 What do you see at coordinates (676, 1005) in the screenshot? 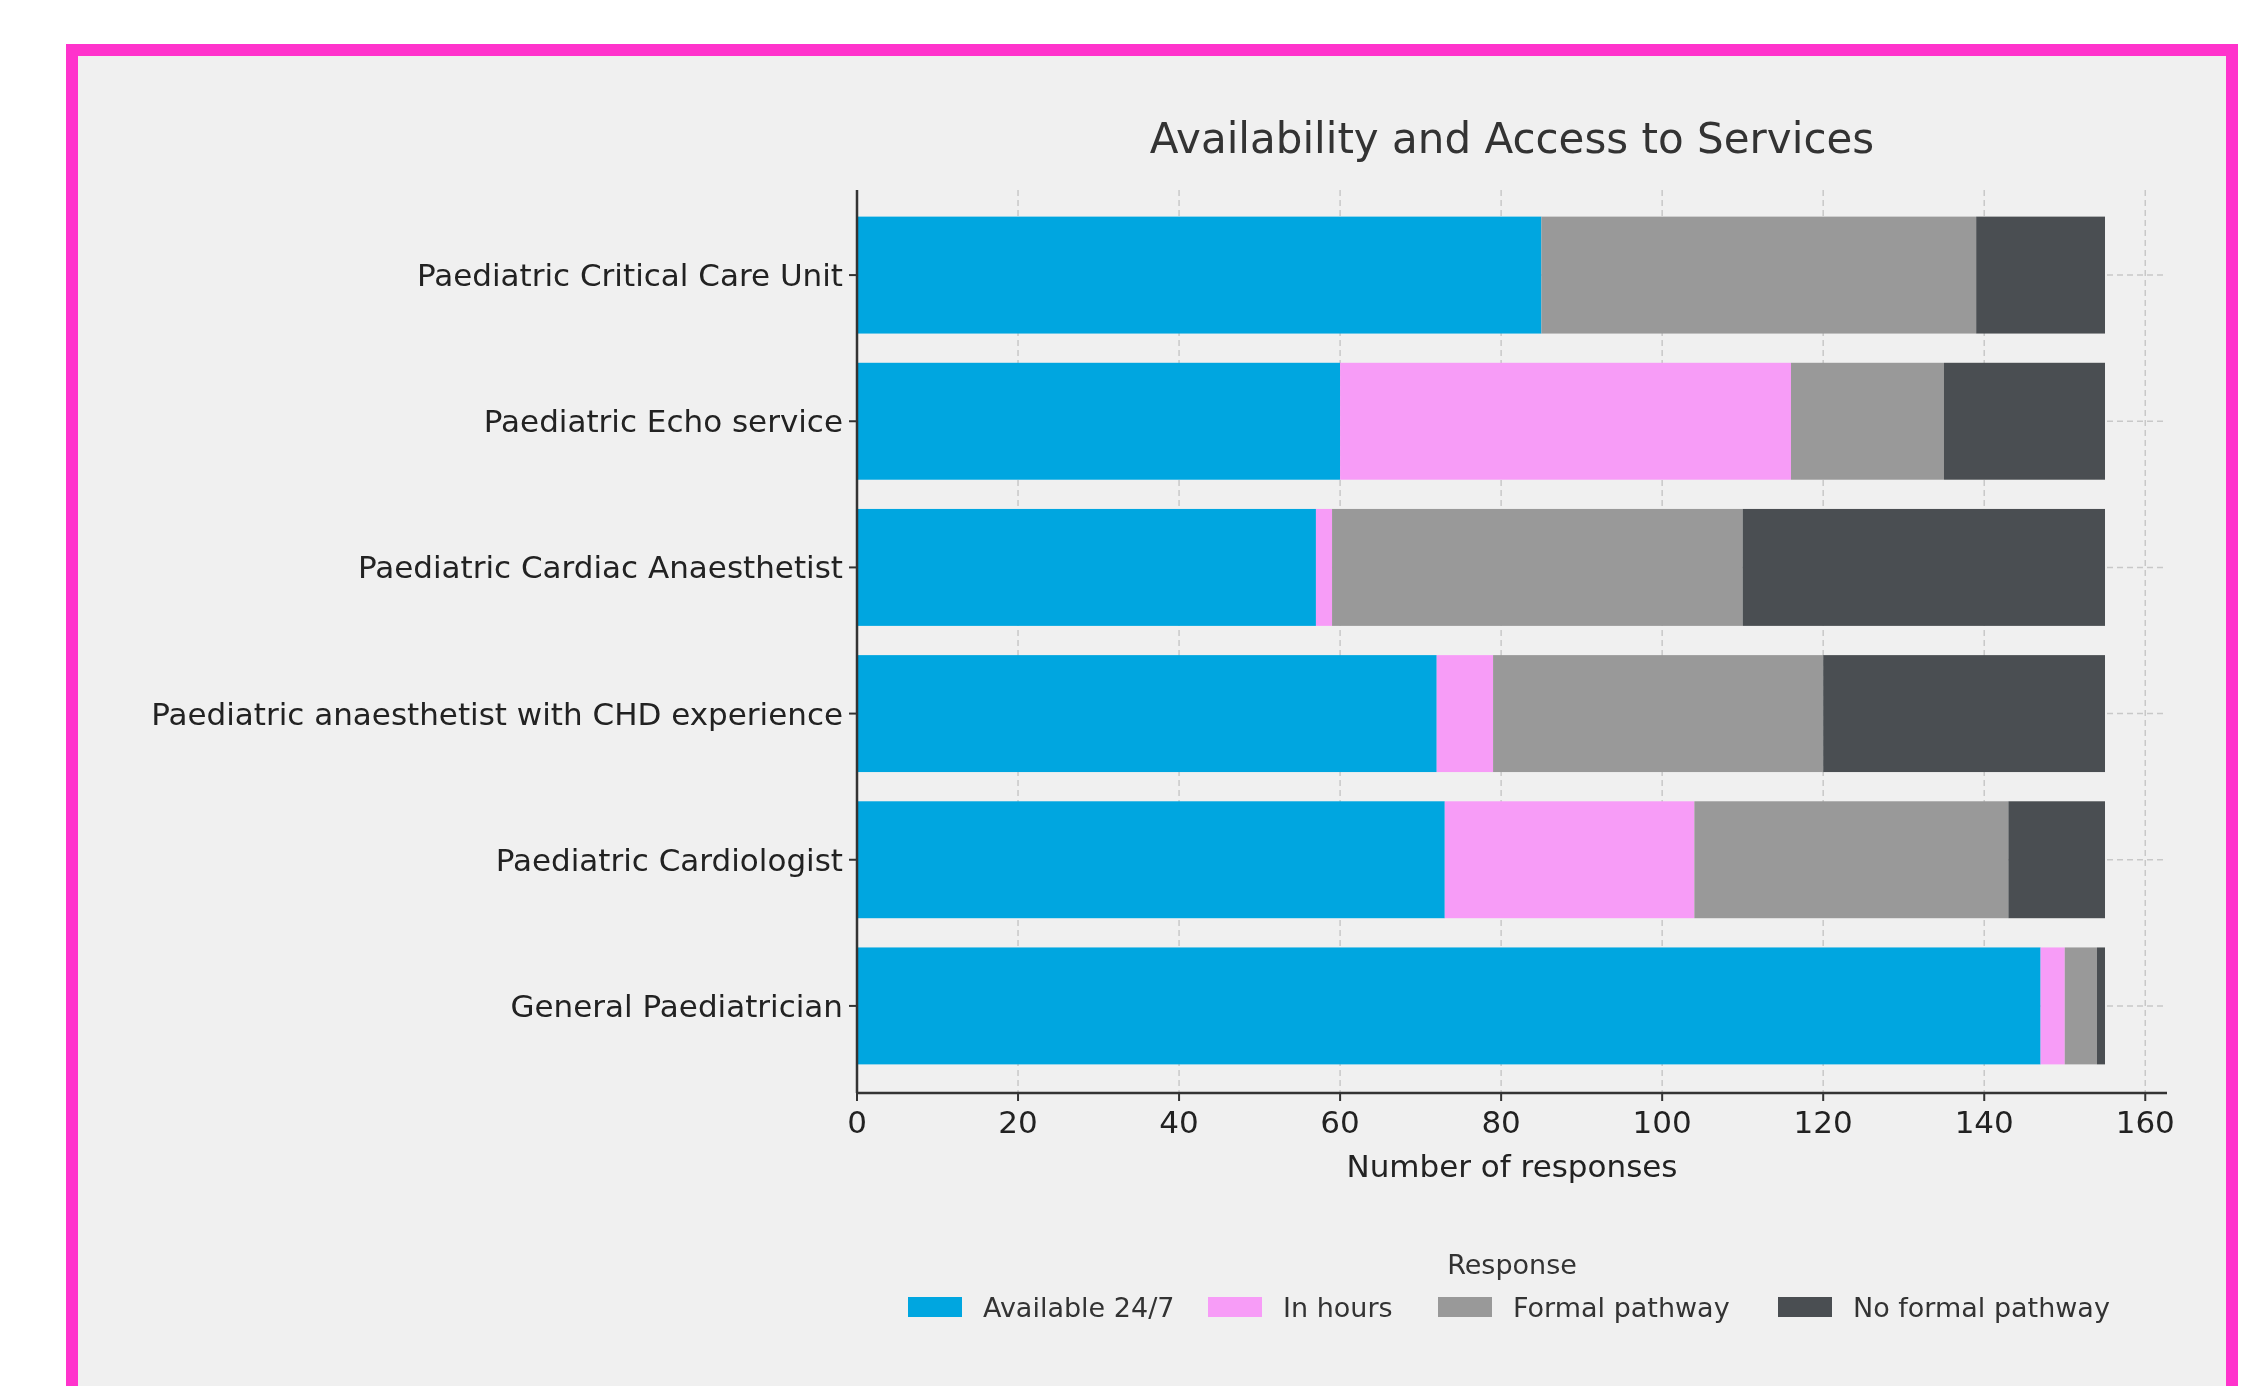
I see `y-tick-label: General Paediatrician` at bounding box center [676, 1005].